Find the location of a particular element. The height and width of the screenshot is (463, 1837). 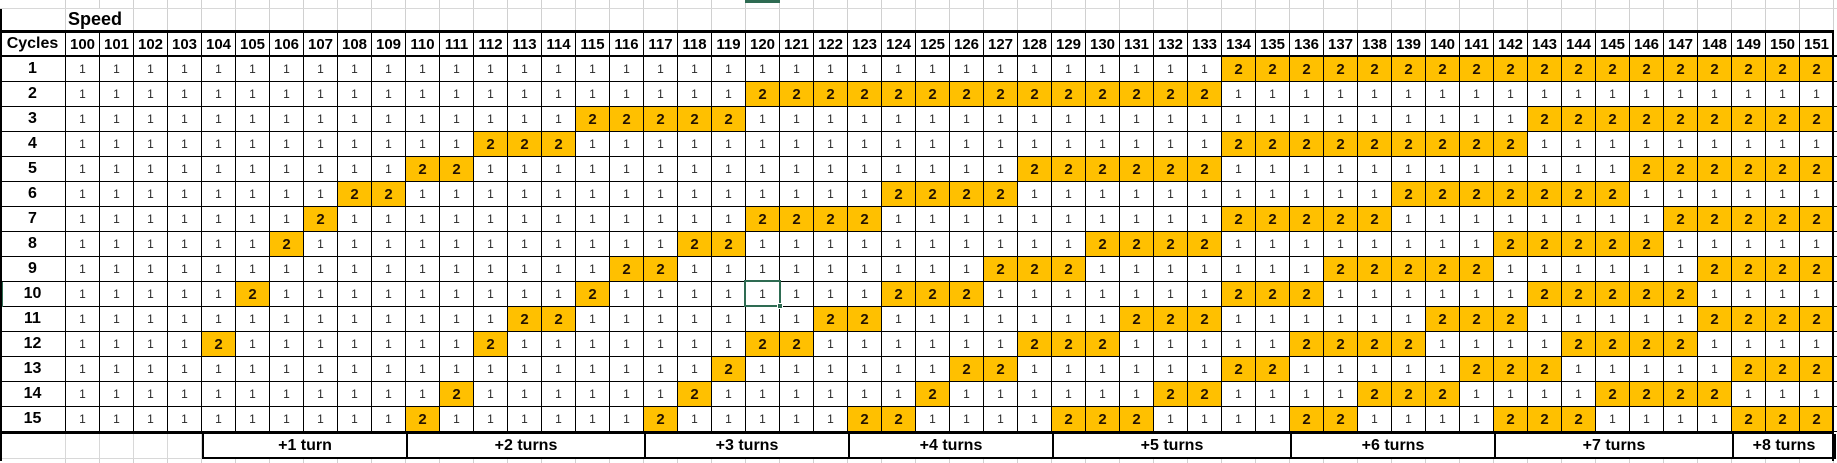

speed-header: 101 is located at coordinates (117, 44).